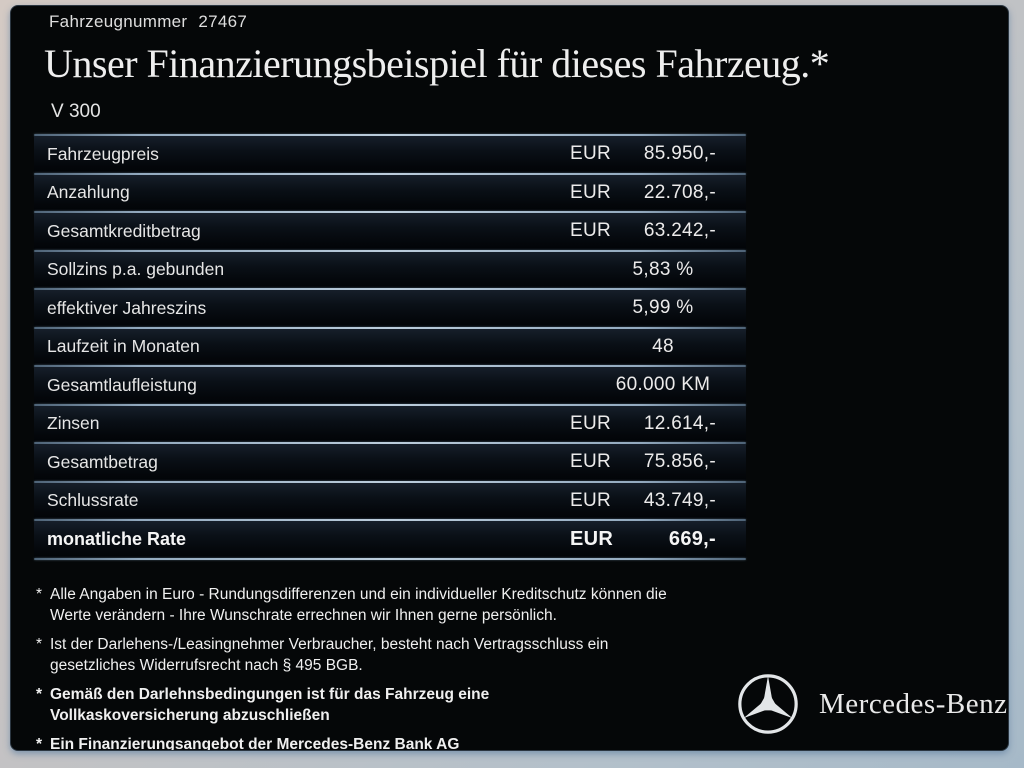 This screenshot has width=1024, height=768. What do you see at coordinates (663, 346) in the screenshot?
I see `row-value: 48` at bounding box center [663, 346].